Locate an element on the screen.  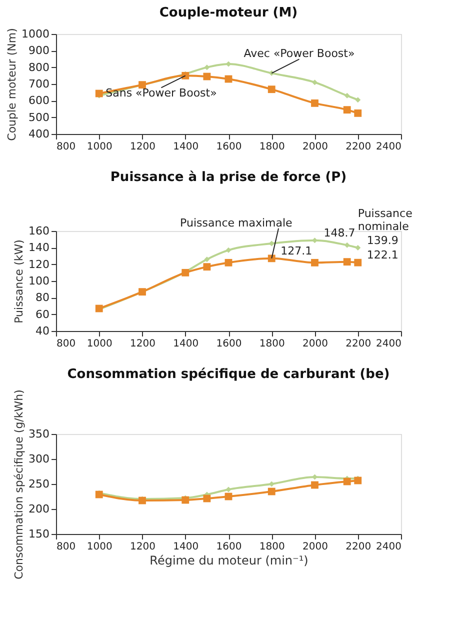
y-tick-label: 300 is located at coordinates (39, 459).